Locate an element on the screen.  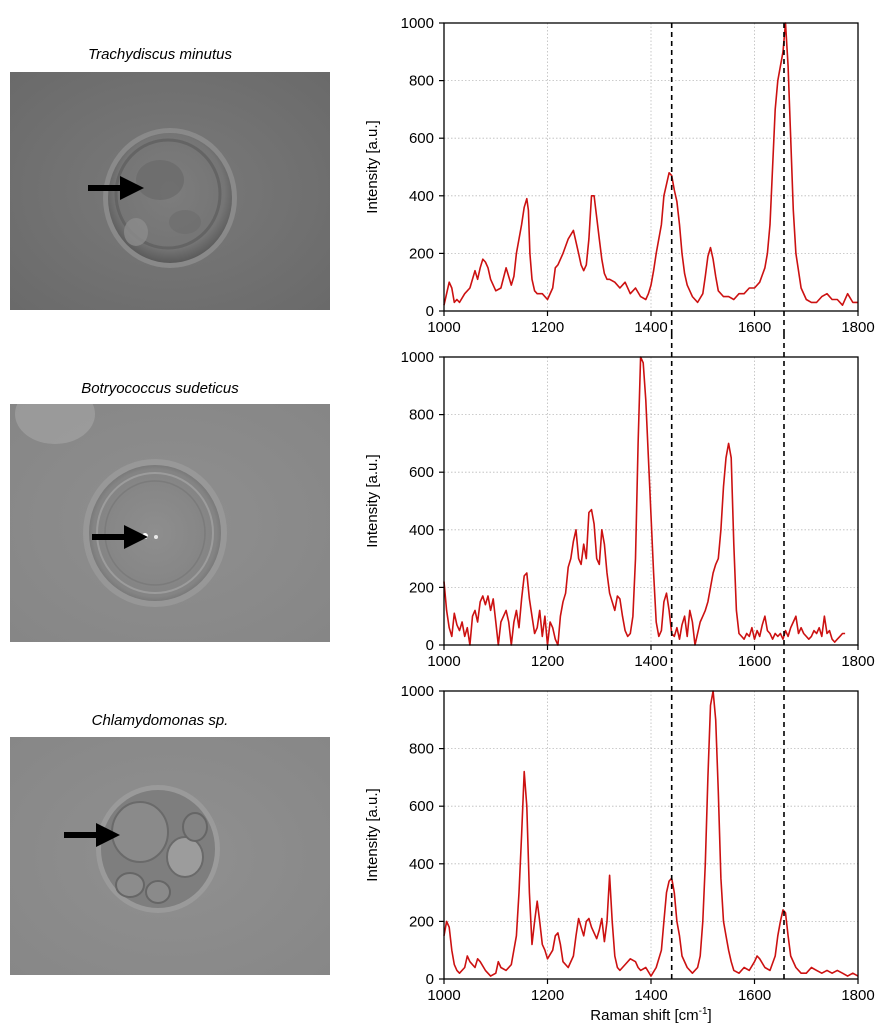
x-axis-label-end: ] is located at coordinates (709, 1015).